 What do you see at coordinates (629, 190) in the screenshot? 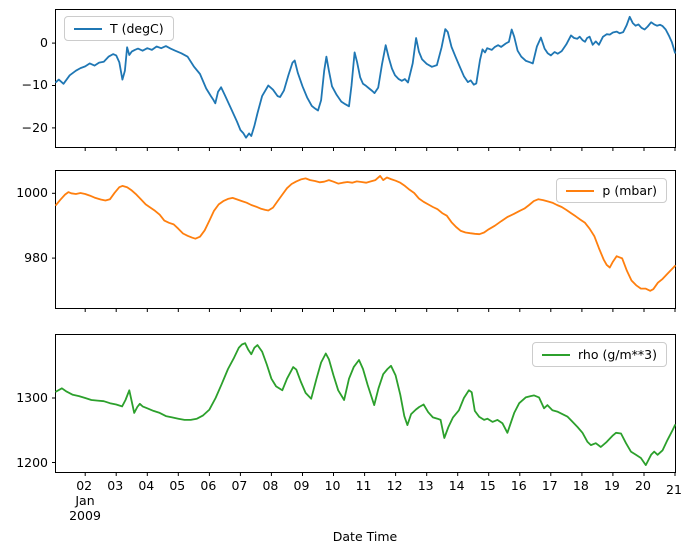
I see `legend-label-pressure: p (mbar)` at bounding box center [629, 190].